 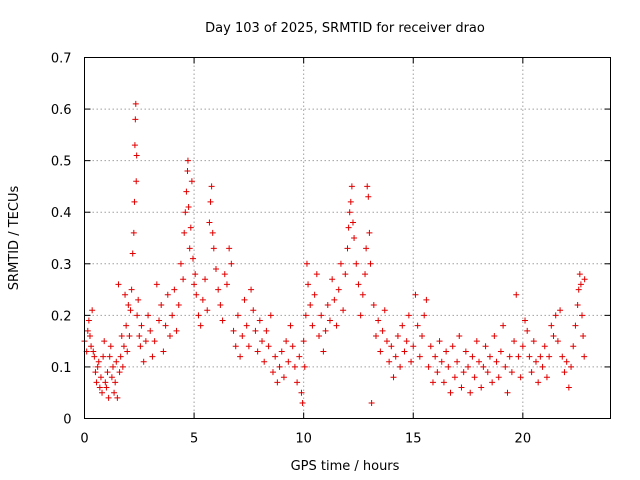 What do you see at coordinates (413, 439) in the screenshot?
I see `x-tick-label: 15` at bounding box center [413, 439].